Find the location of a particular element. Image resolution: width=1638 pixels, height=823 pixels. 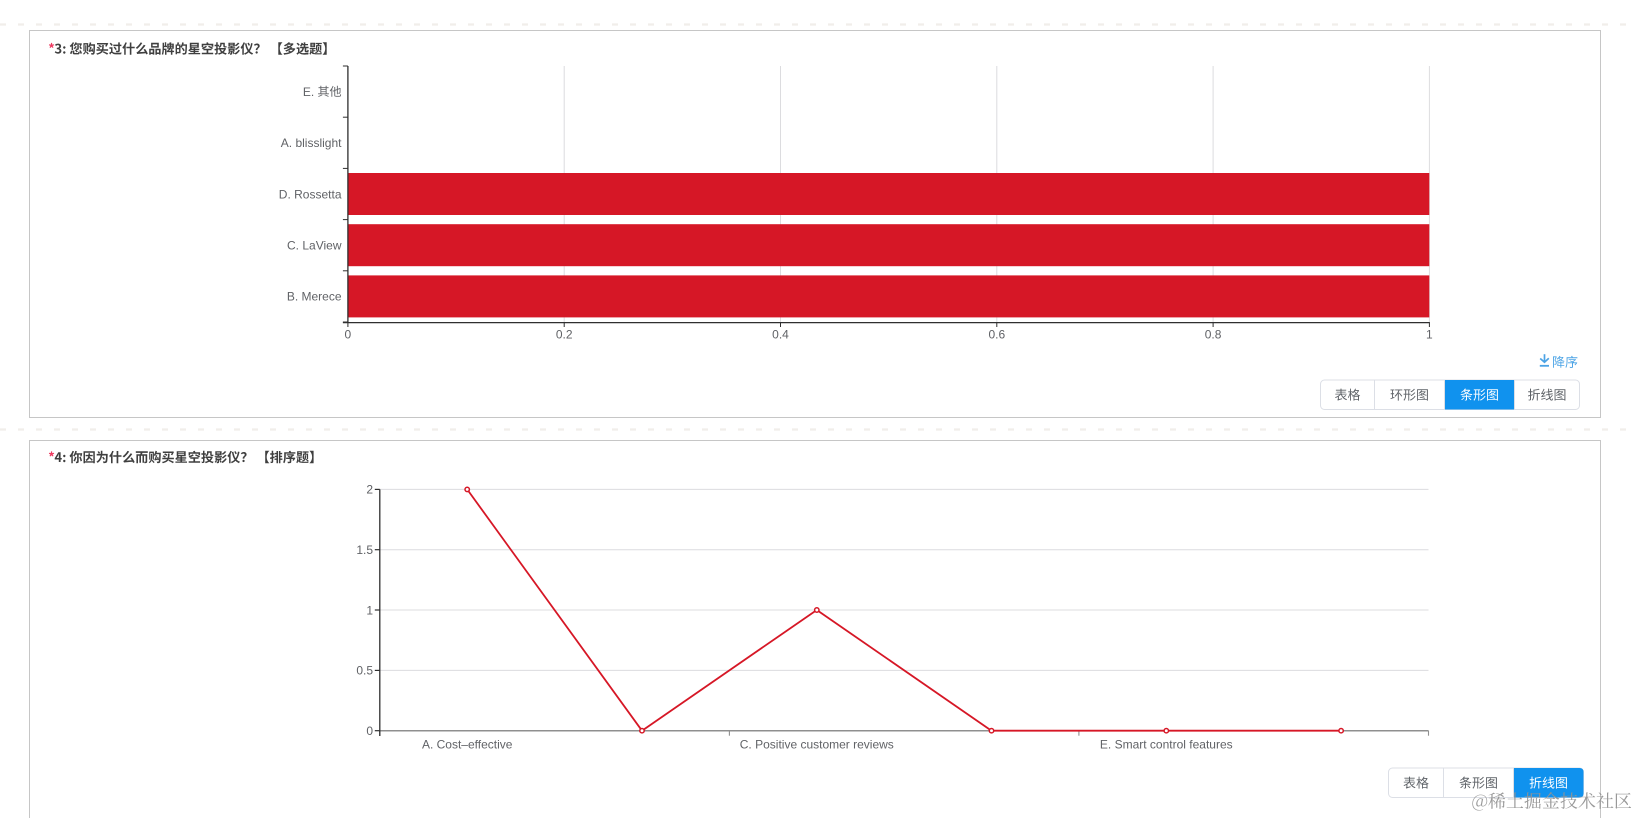

svg-text: E. is located at coordinates (310, 92).